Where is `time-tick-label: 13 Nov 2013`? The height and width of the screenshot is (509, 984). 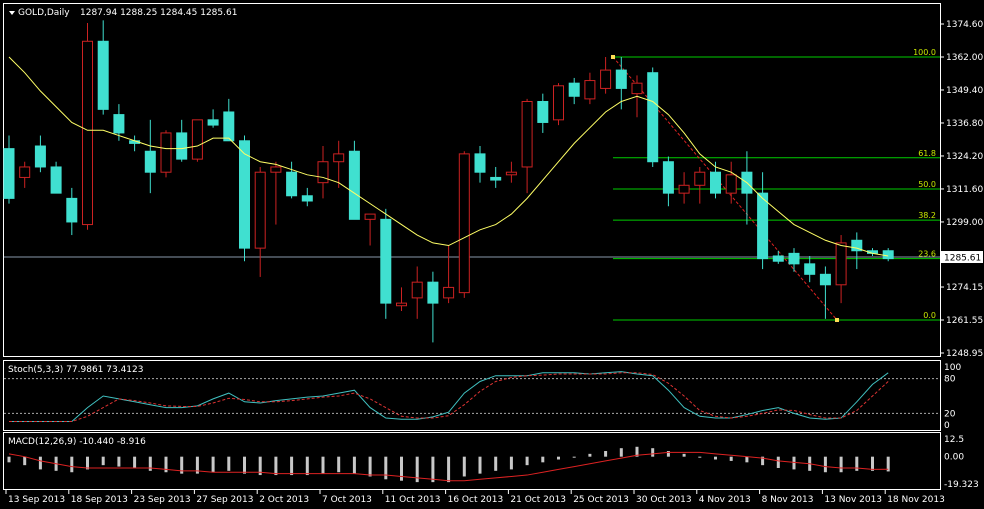 time-tick-label: 13 Nov 2013 is located at coordinates (853, 500).